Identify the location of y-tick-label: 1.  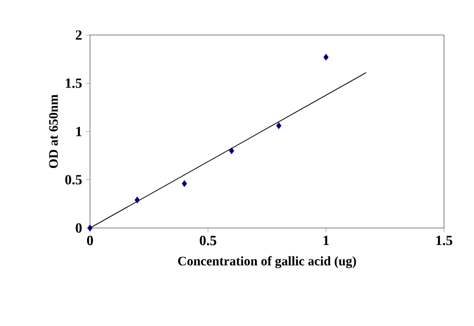
(79, 131).